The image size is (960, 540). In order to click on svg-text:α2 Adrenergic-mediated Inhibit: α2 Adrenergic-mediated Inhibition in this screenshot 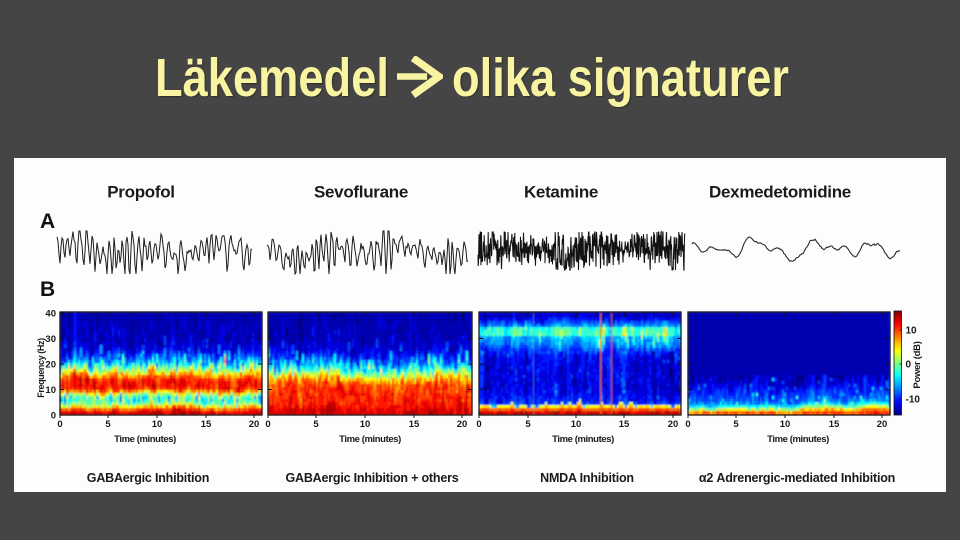, I will do `click(797, 478)`.